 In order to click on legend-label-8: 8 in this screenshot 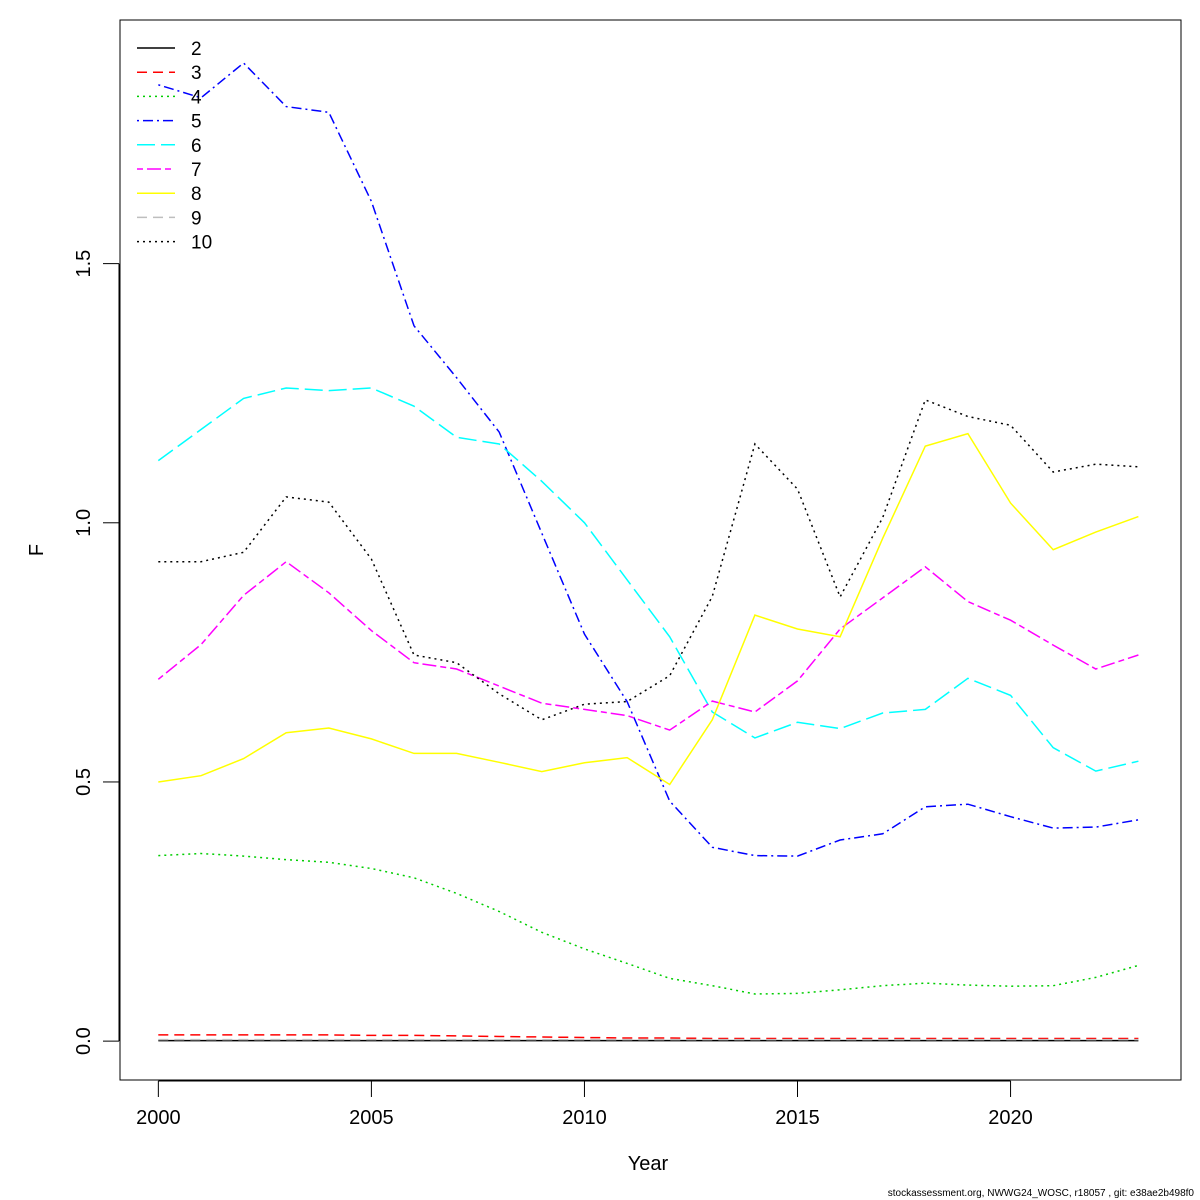, I will do `click(196, 194)`.